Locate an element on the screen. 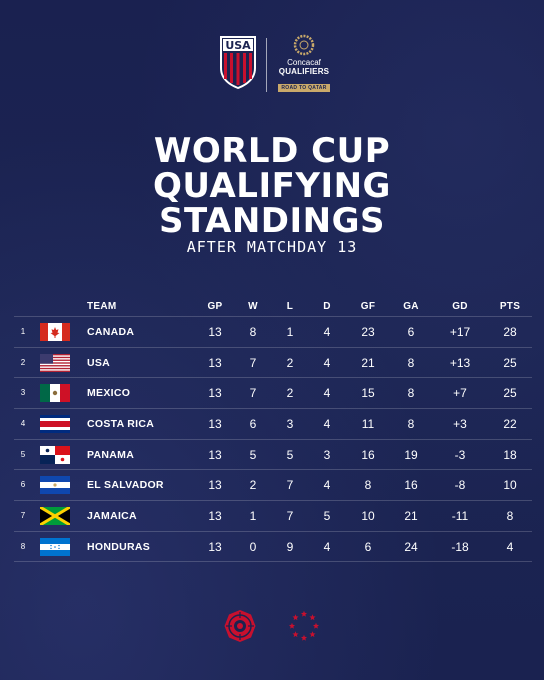  column-header-team: TEAM is located at coordinates (102, 306).